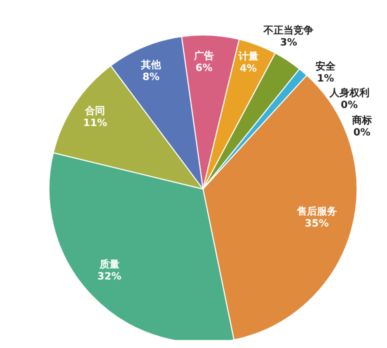 The image size is (387, 348). I want to click on slice-label: 合同, so click(95, 111).